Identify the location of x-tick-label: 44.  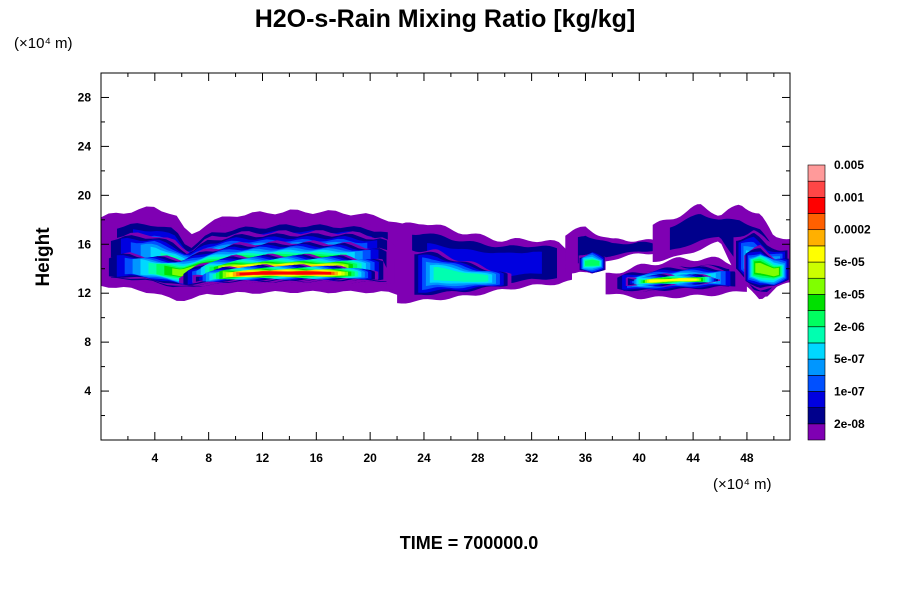
(693, 458).